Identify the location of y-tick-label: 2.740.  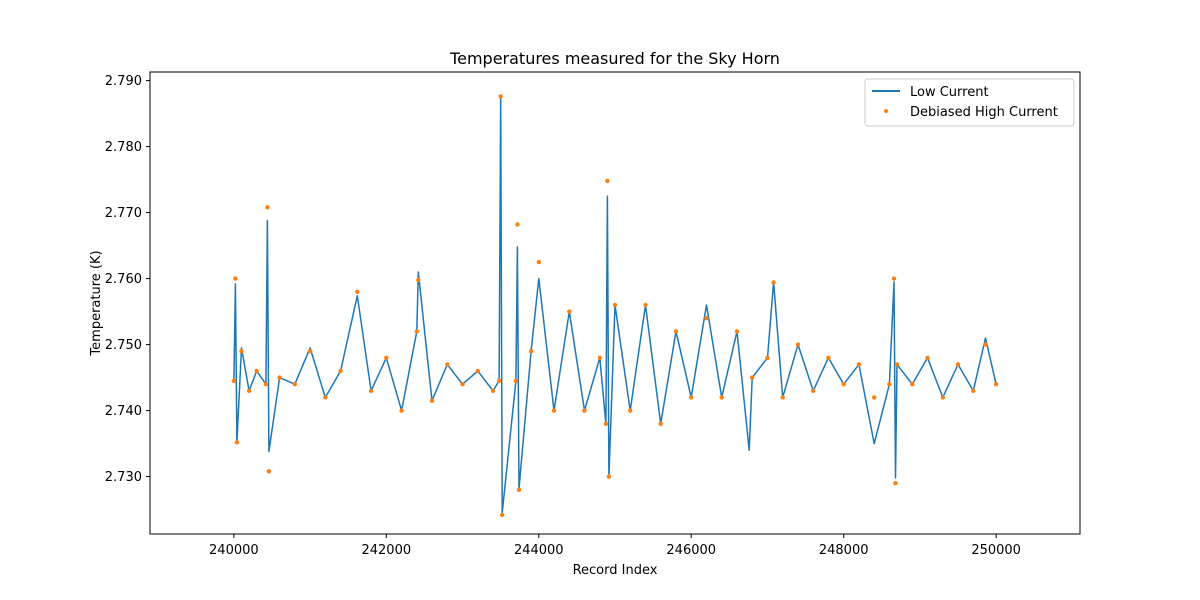
(123, 411).